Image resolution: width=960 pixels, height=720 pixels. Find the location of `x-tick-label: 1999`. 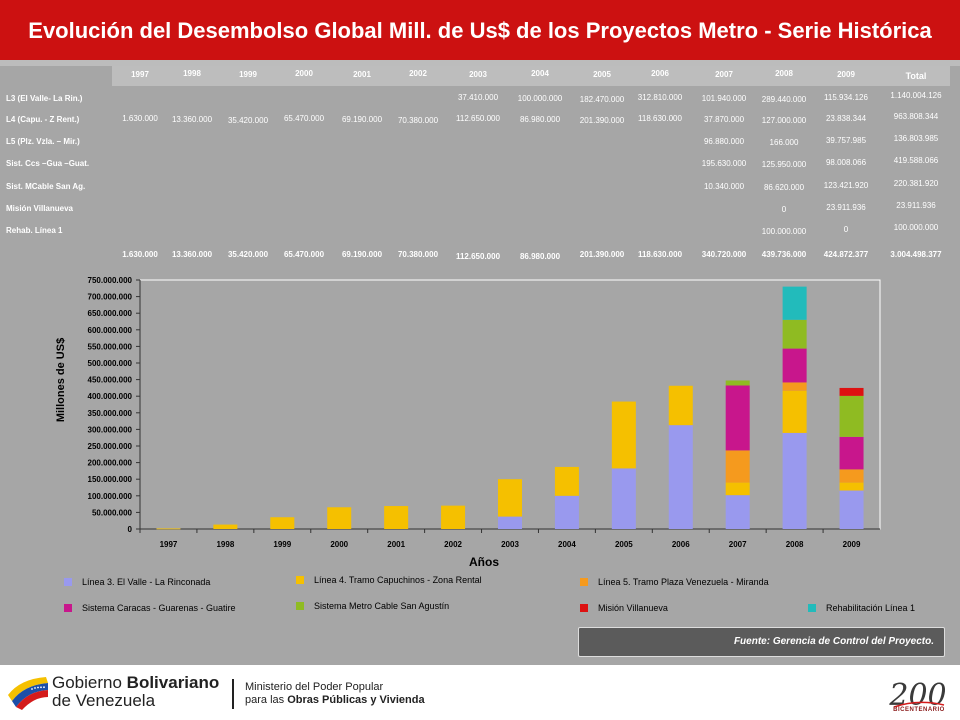

x-tick-label: 1999 is located at coordinates (282, 544).